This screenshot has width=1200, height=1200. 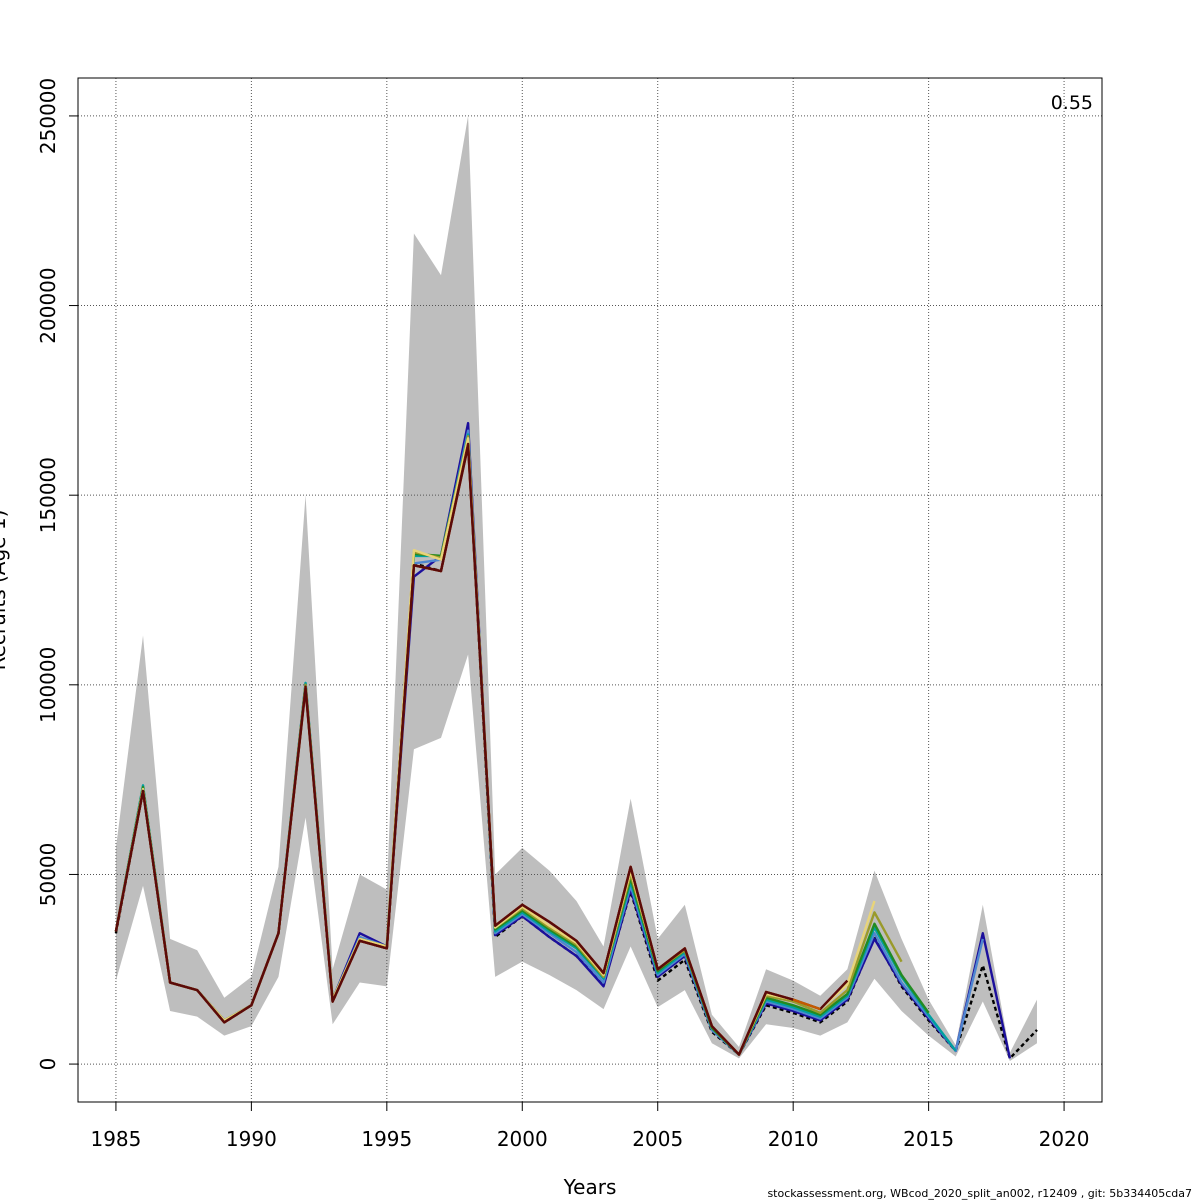 I want to click on x-tick-label: 2020, so click(x=1064, y=1139).